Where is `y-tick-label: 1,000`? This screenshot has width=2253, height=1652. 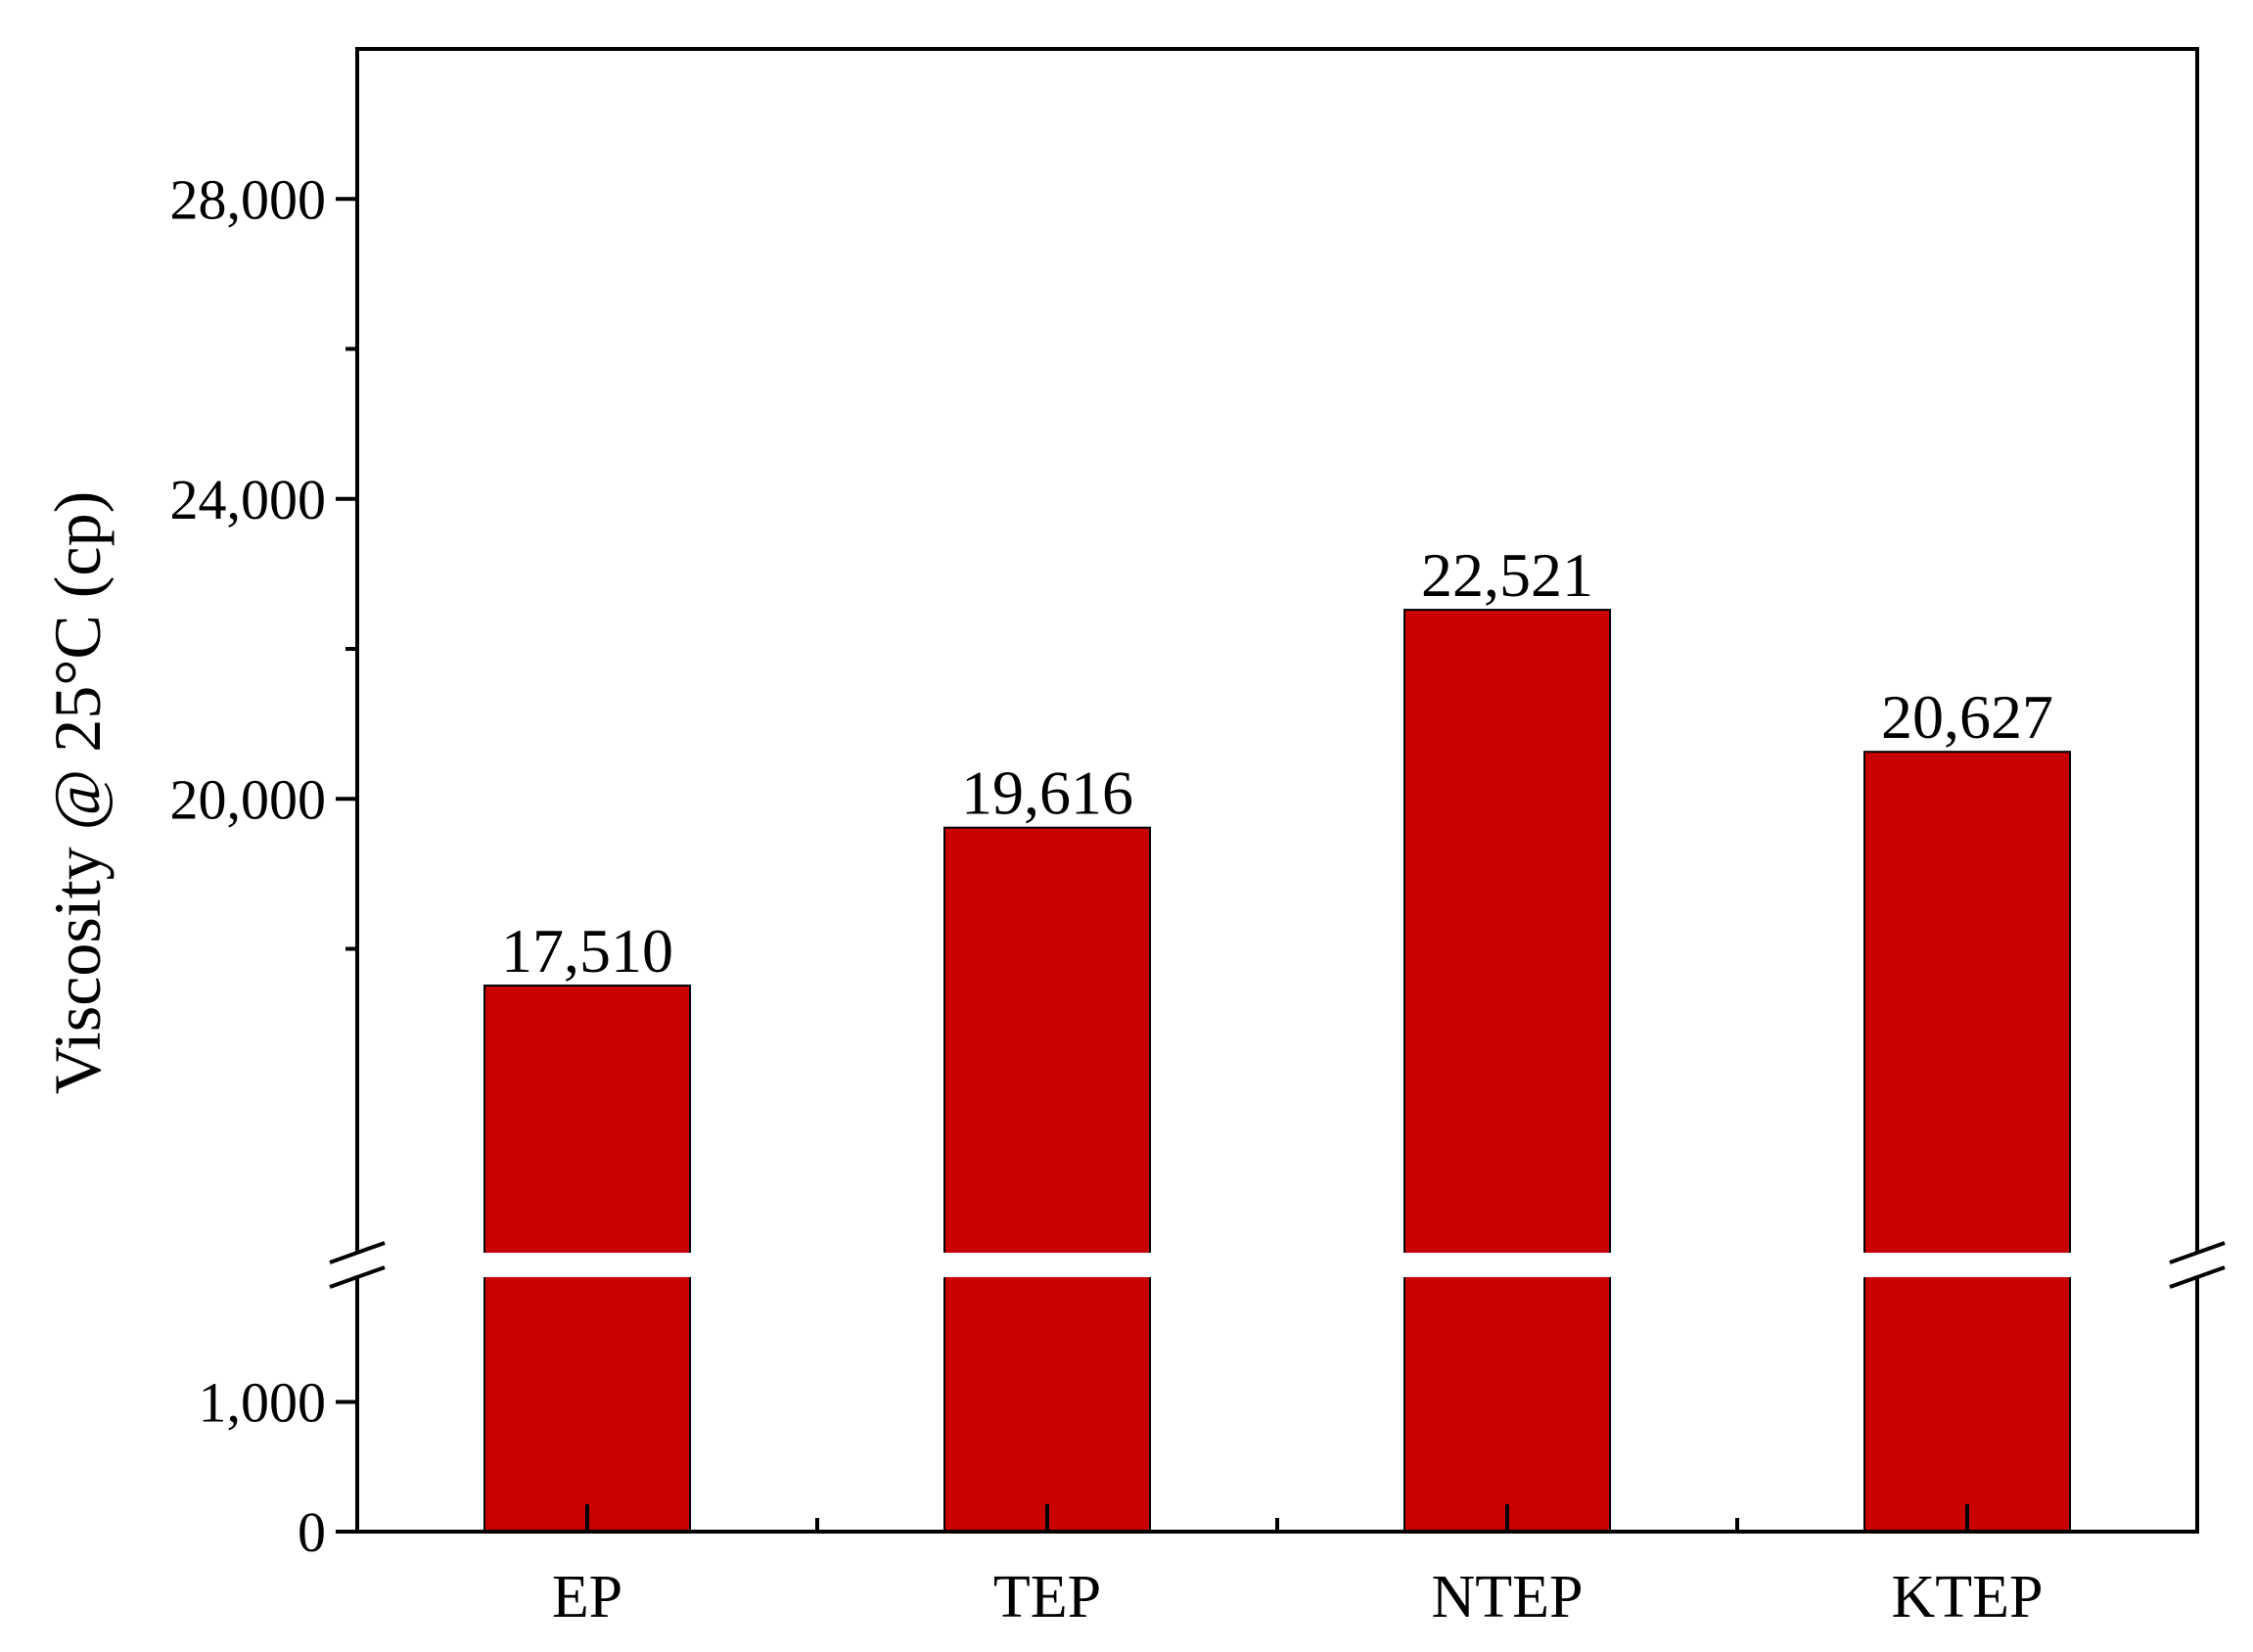 y-tick-label: 1,000 is located at coordinates (263, 1403).